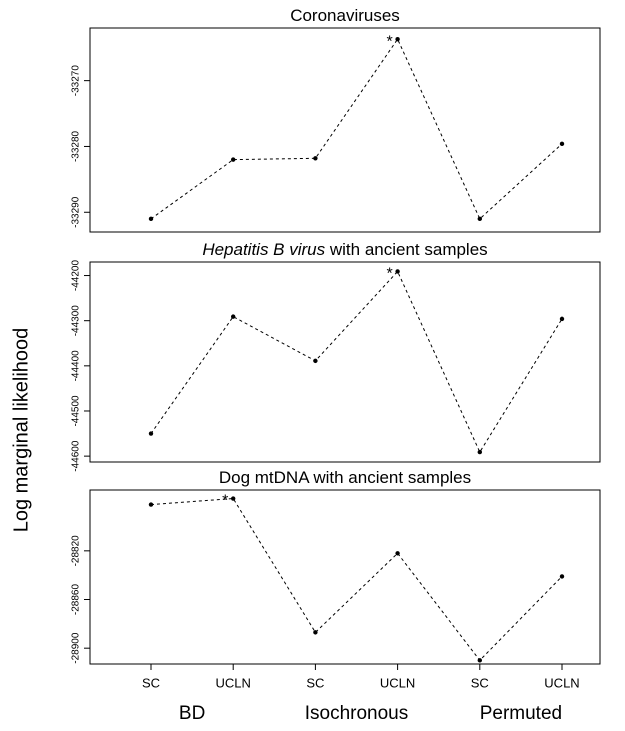  I want to click on y-tick-label: -44200, so click(76, 276).